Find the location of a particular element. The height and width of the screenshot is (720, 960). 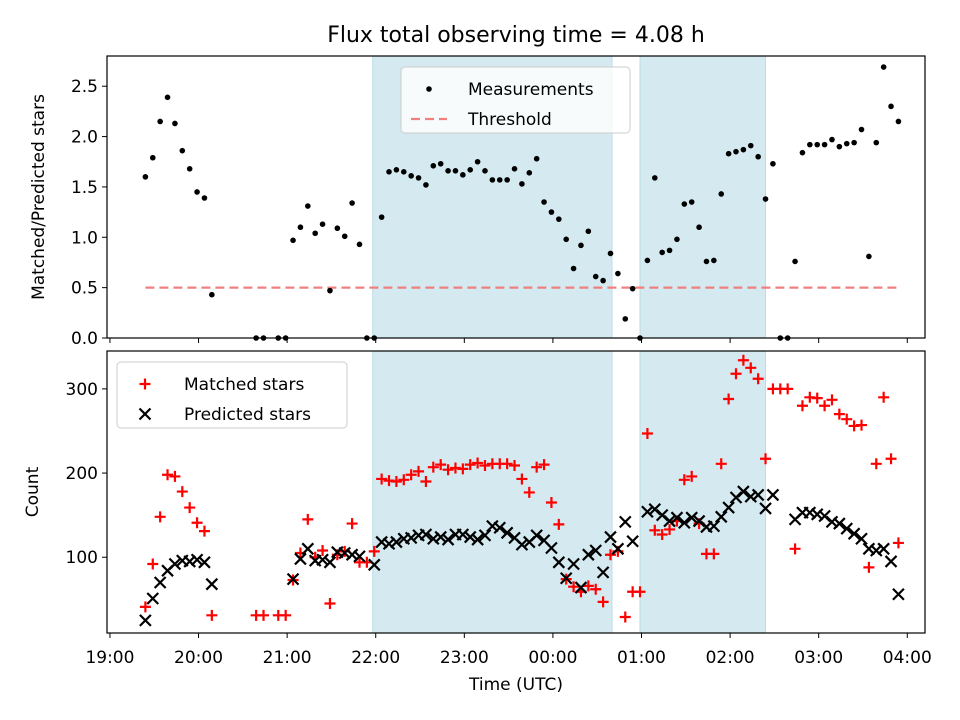

y-tick-label: 2.5 is located at coordinates (84, 87).